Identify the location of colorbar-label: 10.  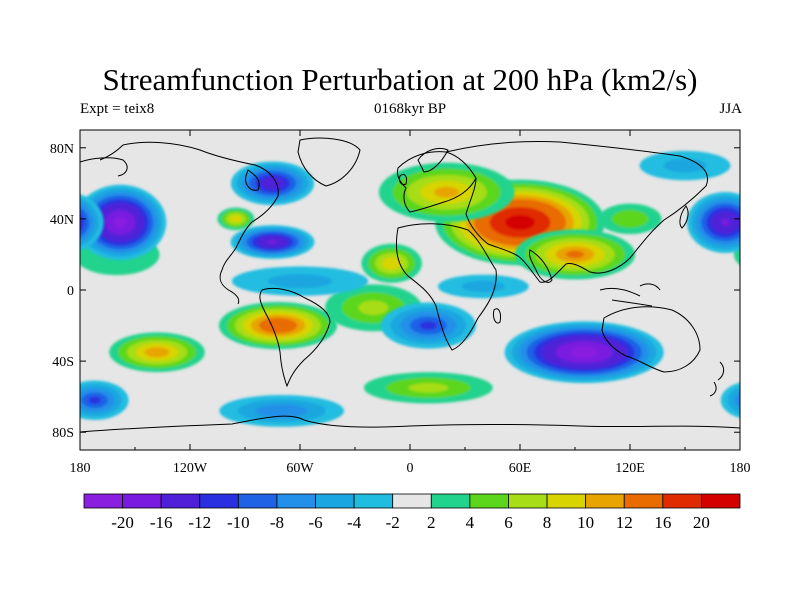
(585, 522).